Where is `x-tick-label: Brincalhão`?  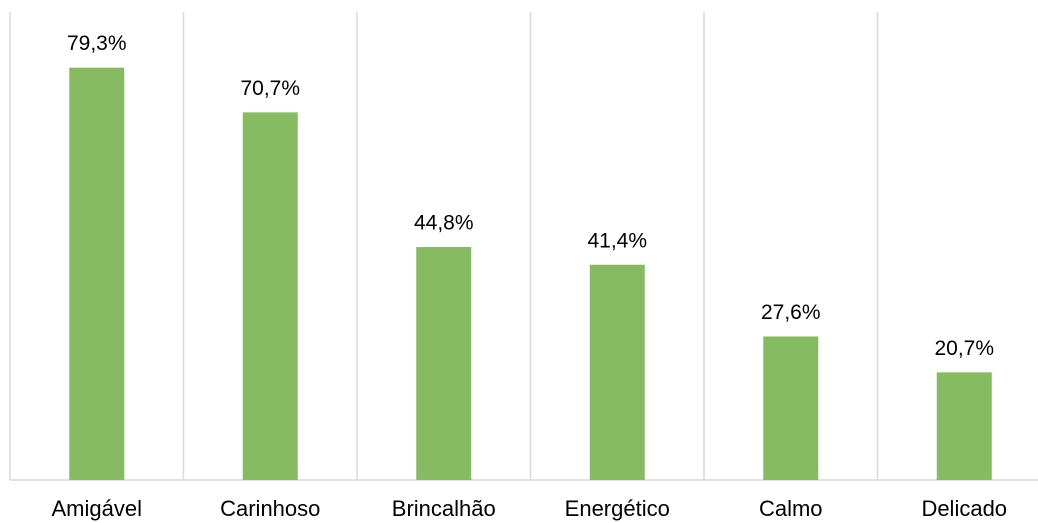
x-tick-label: Brincalhão is located at coordinates (444, 508).